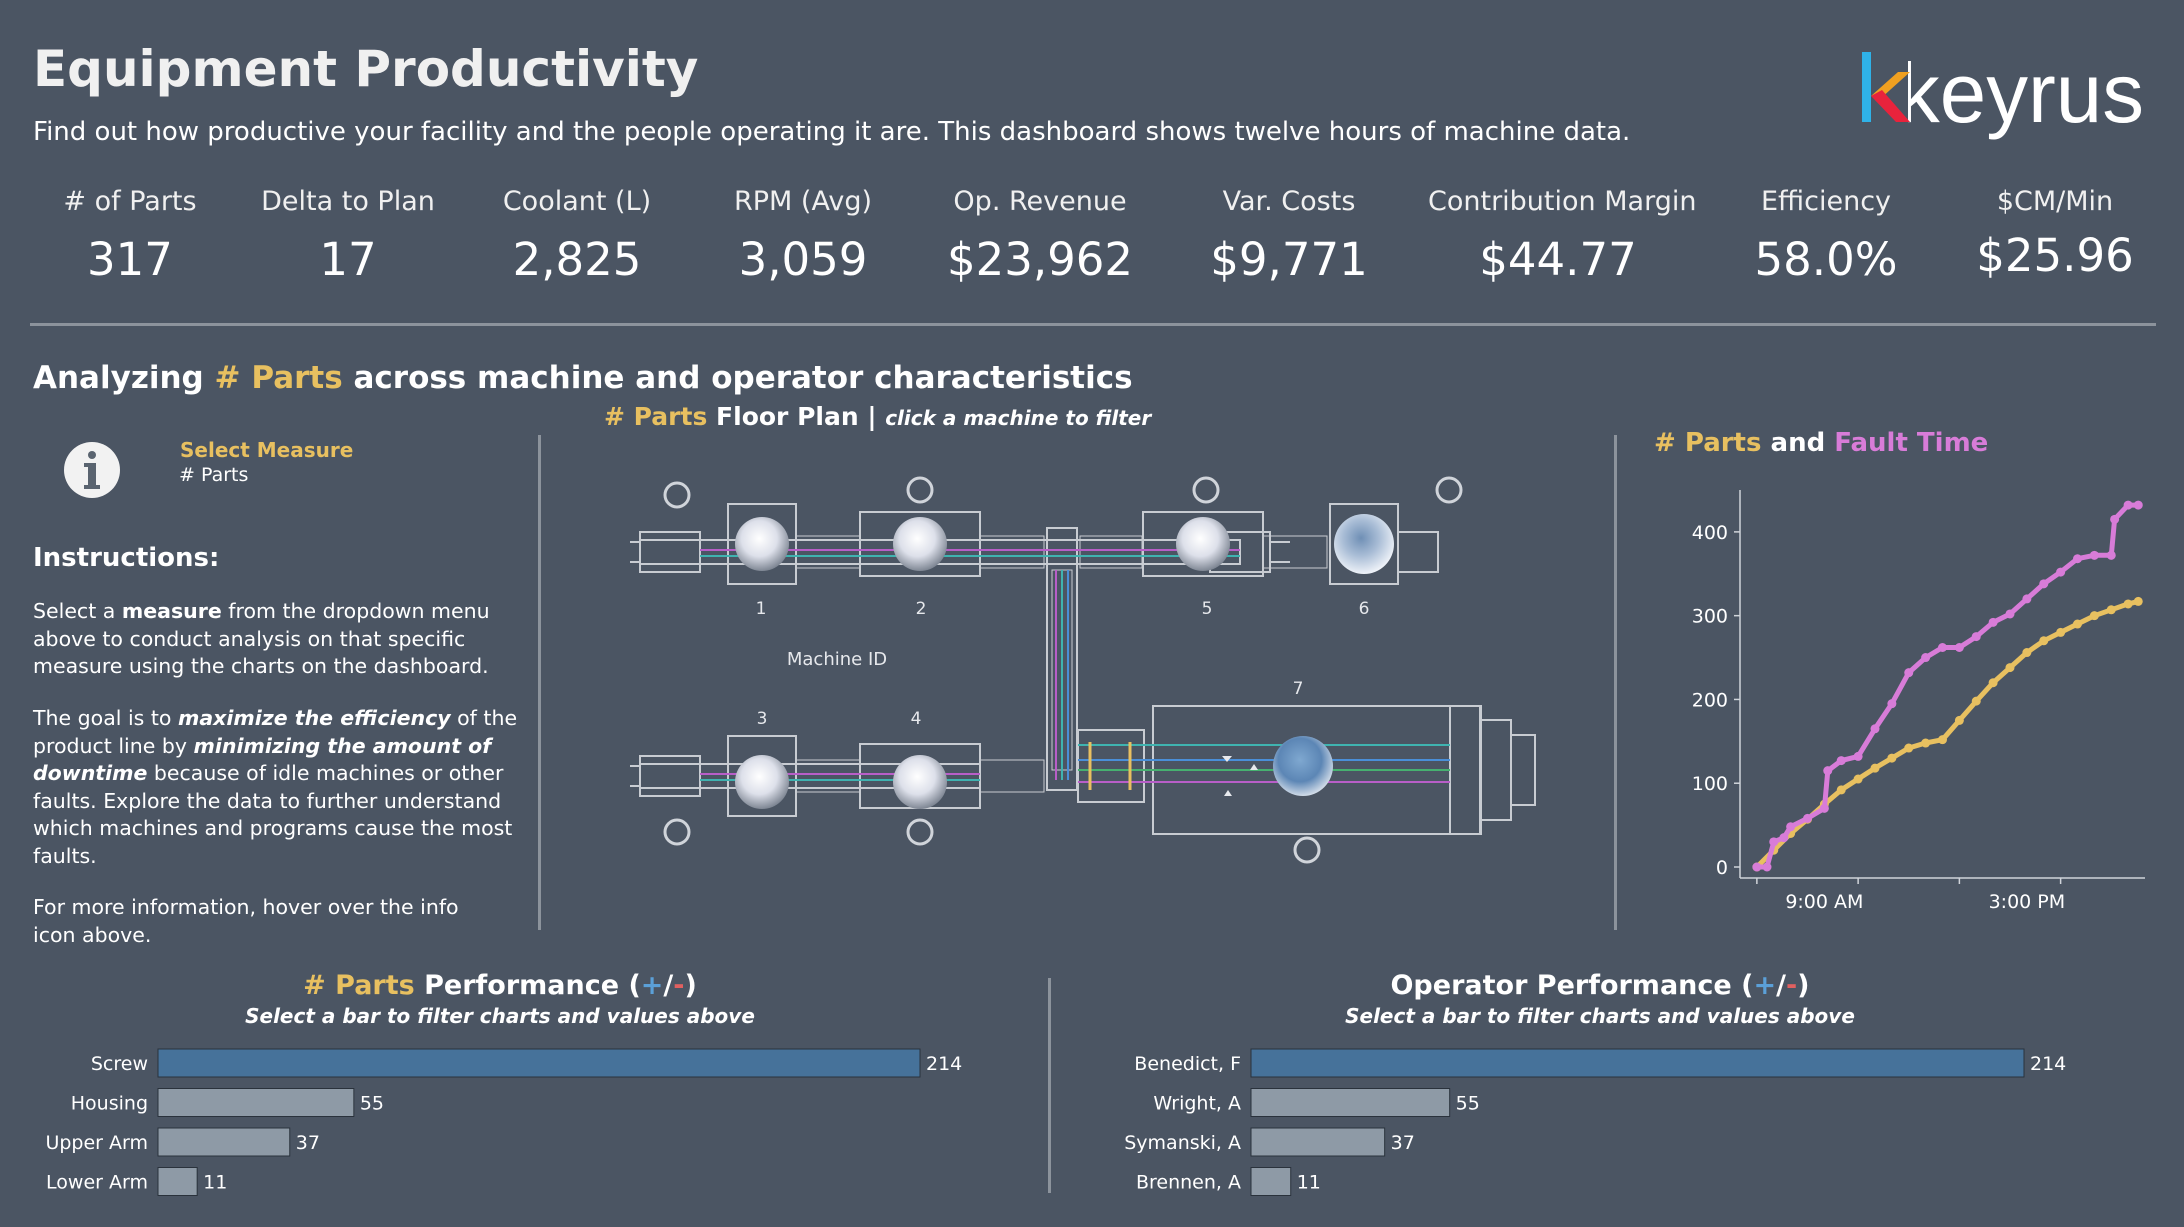 The width and height of the screenshot is (2184, 1227). I want to click on kpi-var-costs: Var. Costs $9,771, so click(1289, 236).